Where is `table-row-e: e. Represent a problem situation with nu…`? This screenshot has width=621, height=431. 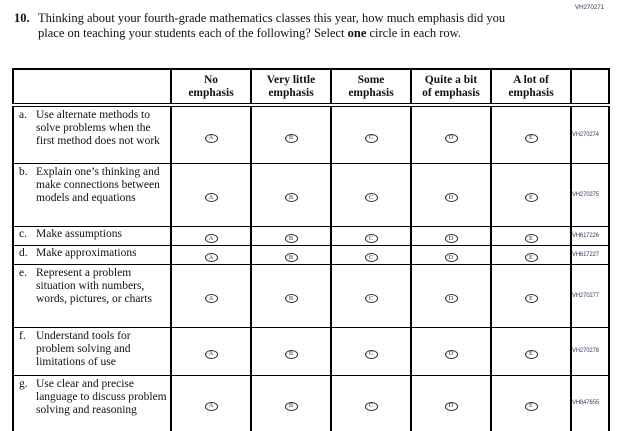
table-row-e: e. Represent a problem situation with nu… is located at coordinates (311, 295).